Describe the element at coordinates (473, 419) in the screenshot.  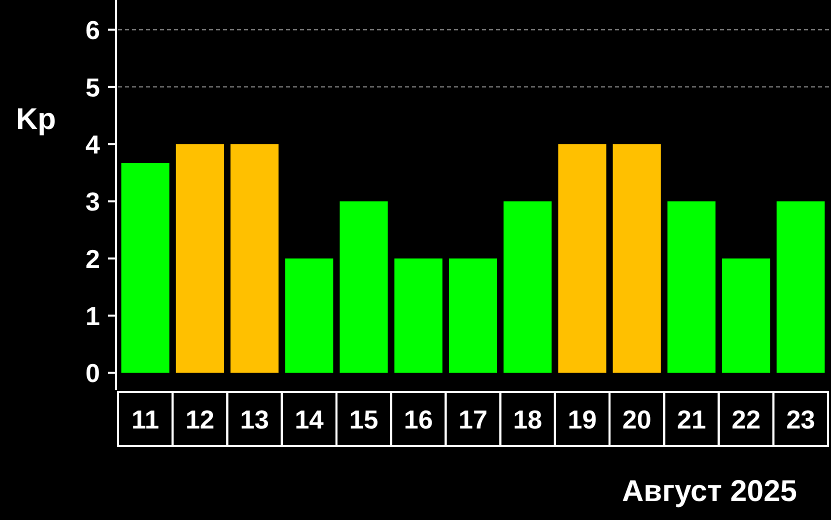
I see `x-tick-label: 17` at that location.